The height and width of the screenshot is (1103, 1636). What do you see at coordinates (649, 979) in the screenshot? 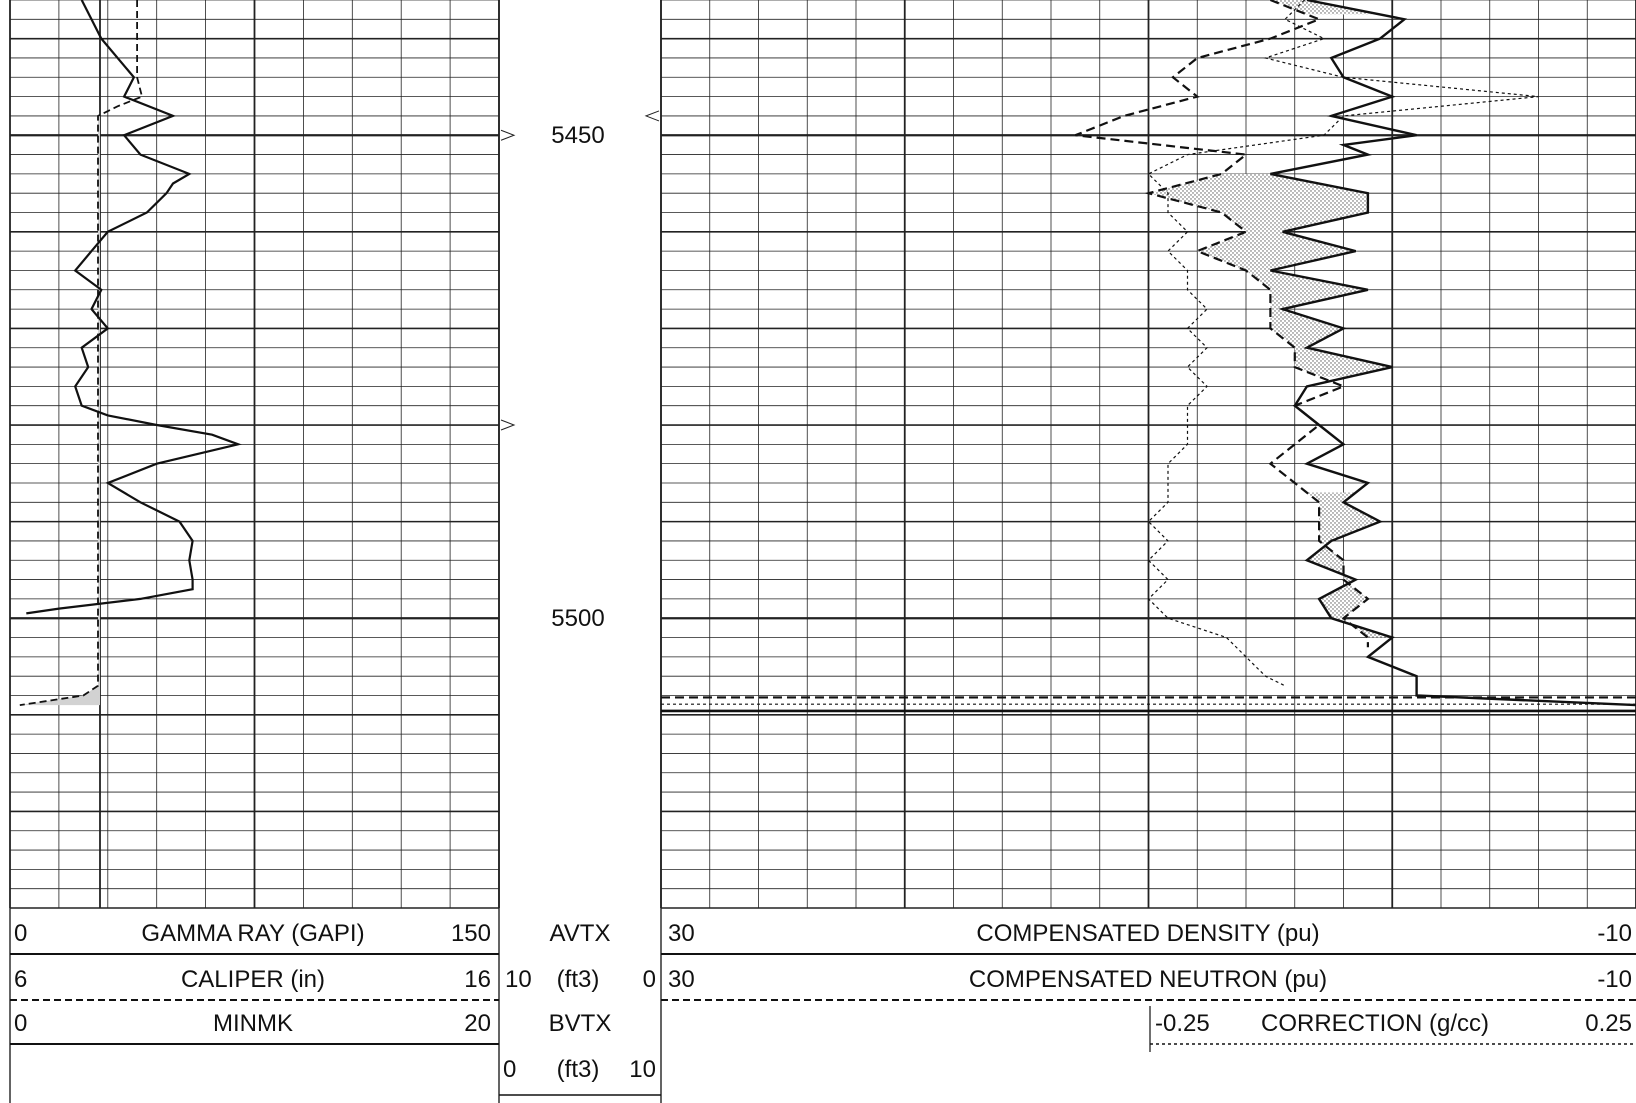
I see `avtx-max-label: 0` at bounding box center [649, 979].